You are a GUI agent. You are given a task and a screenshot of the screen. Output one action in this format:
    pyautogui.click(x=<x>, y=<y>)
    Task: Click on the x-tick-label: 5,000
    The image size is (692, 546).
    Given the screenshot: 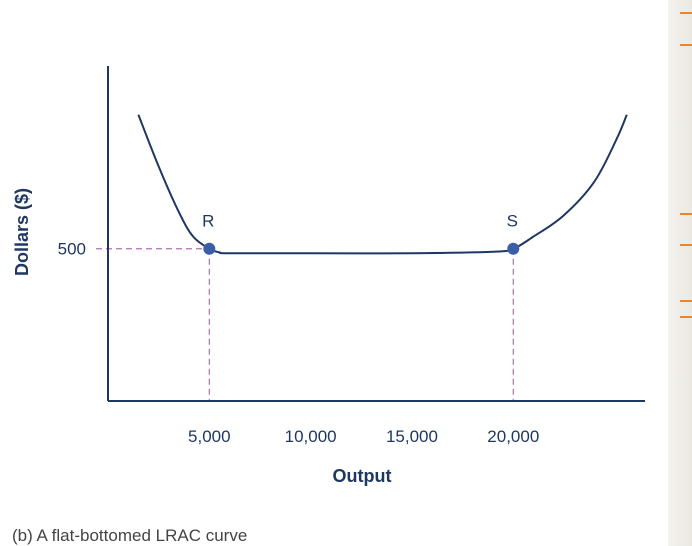 What is the action you would take?
    pyautogui.click(x=209, y=436)
    